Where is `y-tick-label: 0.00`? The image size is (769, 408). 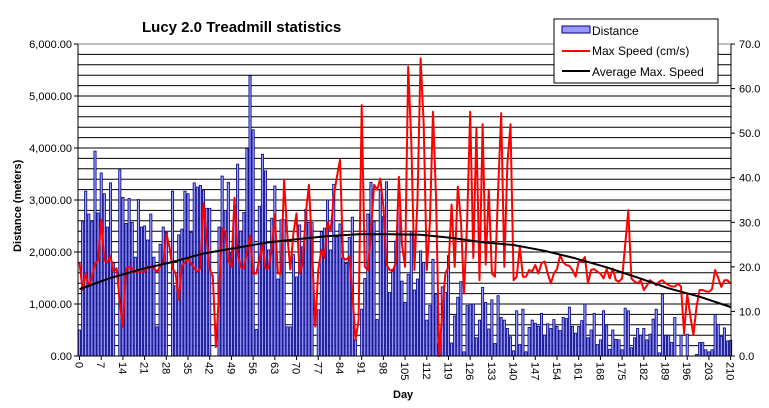 y-tick-label: 0.00 is located at coordinates (61, 357).